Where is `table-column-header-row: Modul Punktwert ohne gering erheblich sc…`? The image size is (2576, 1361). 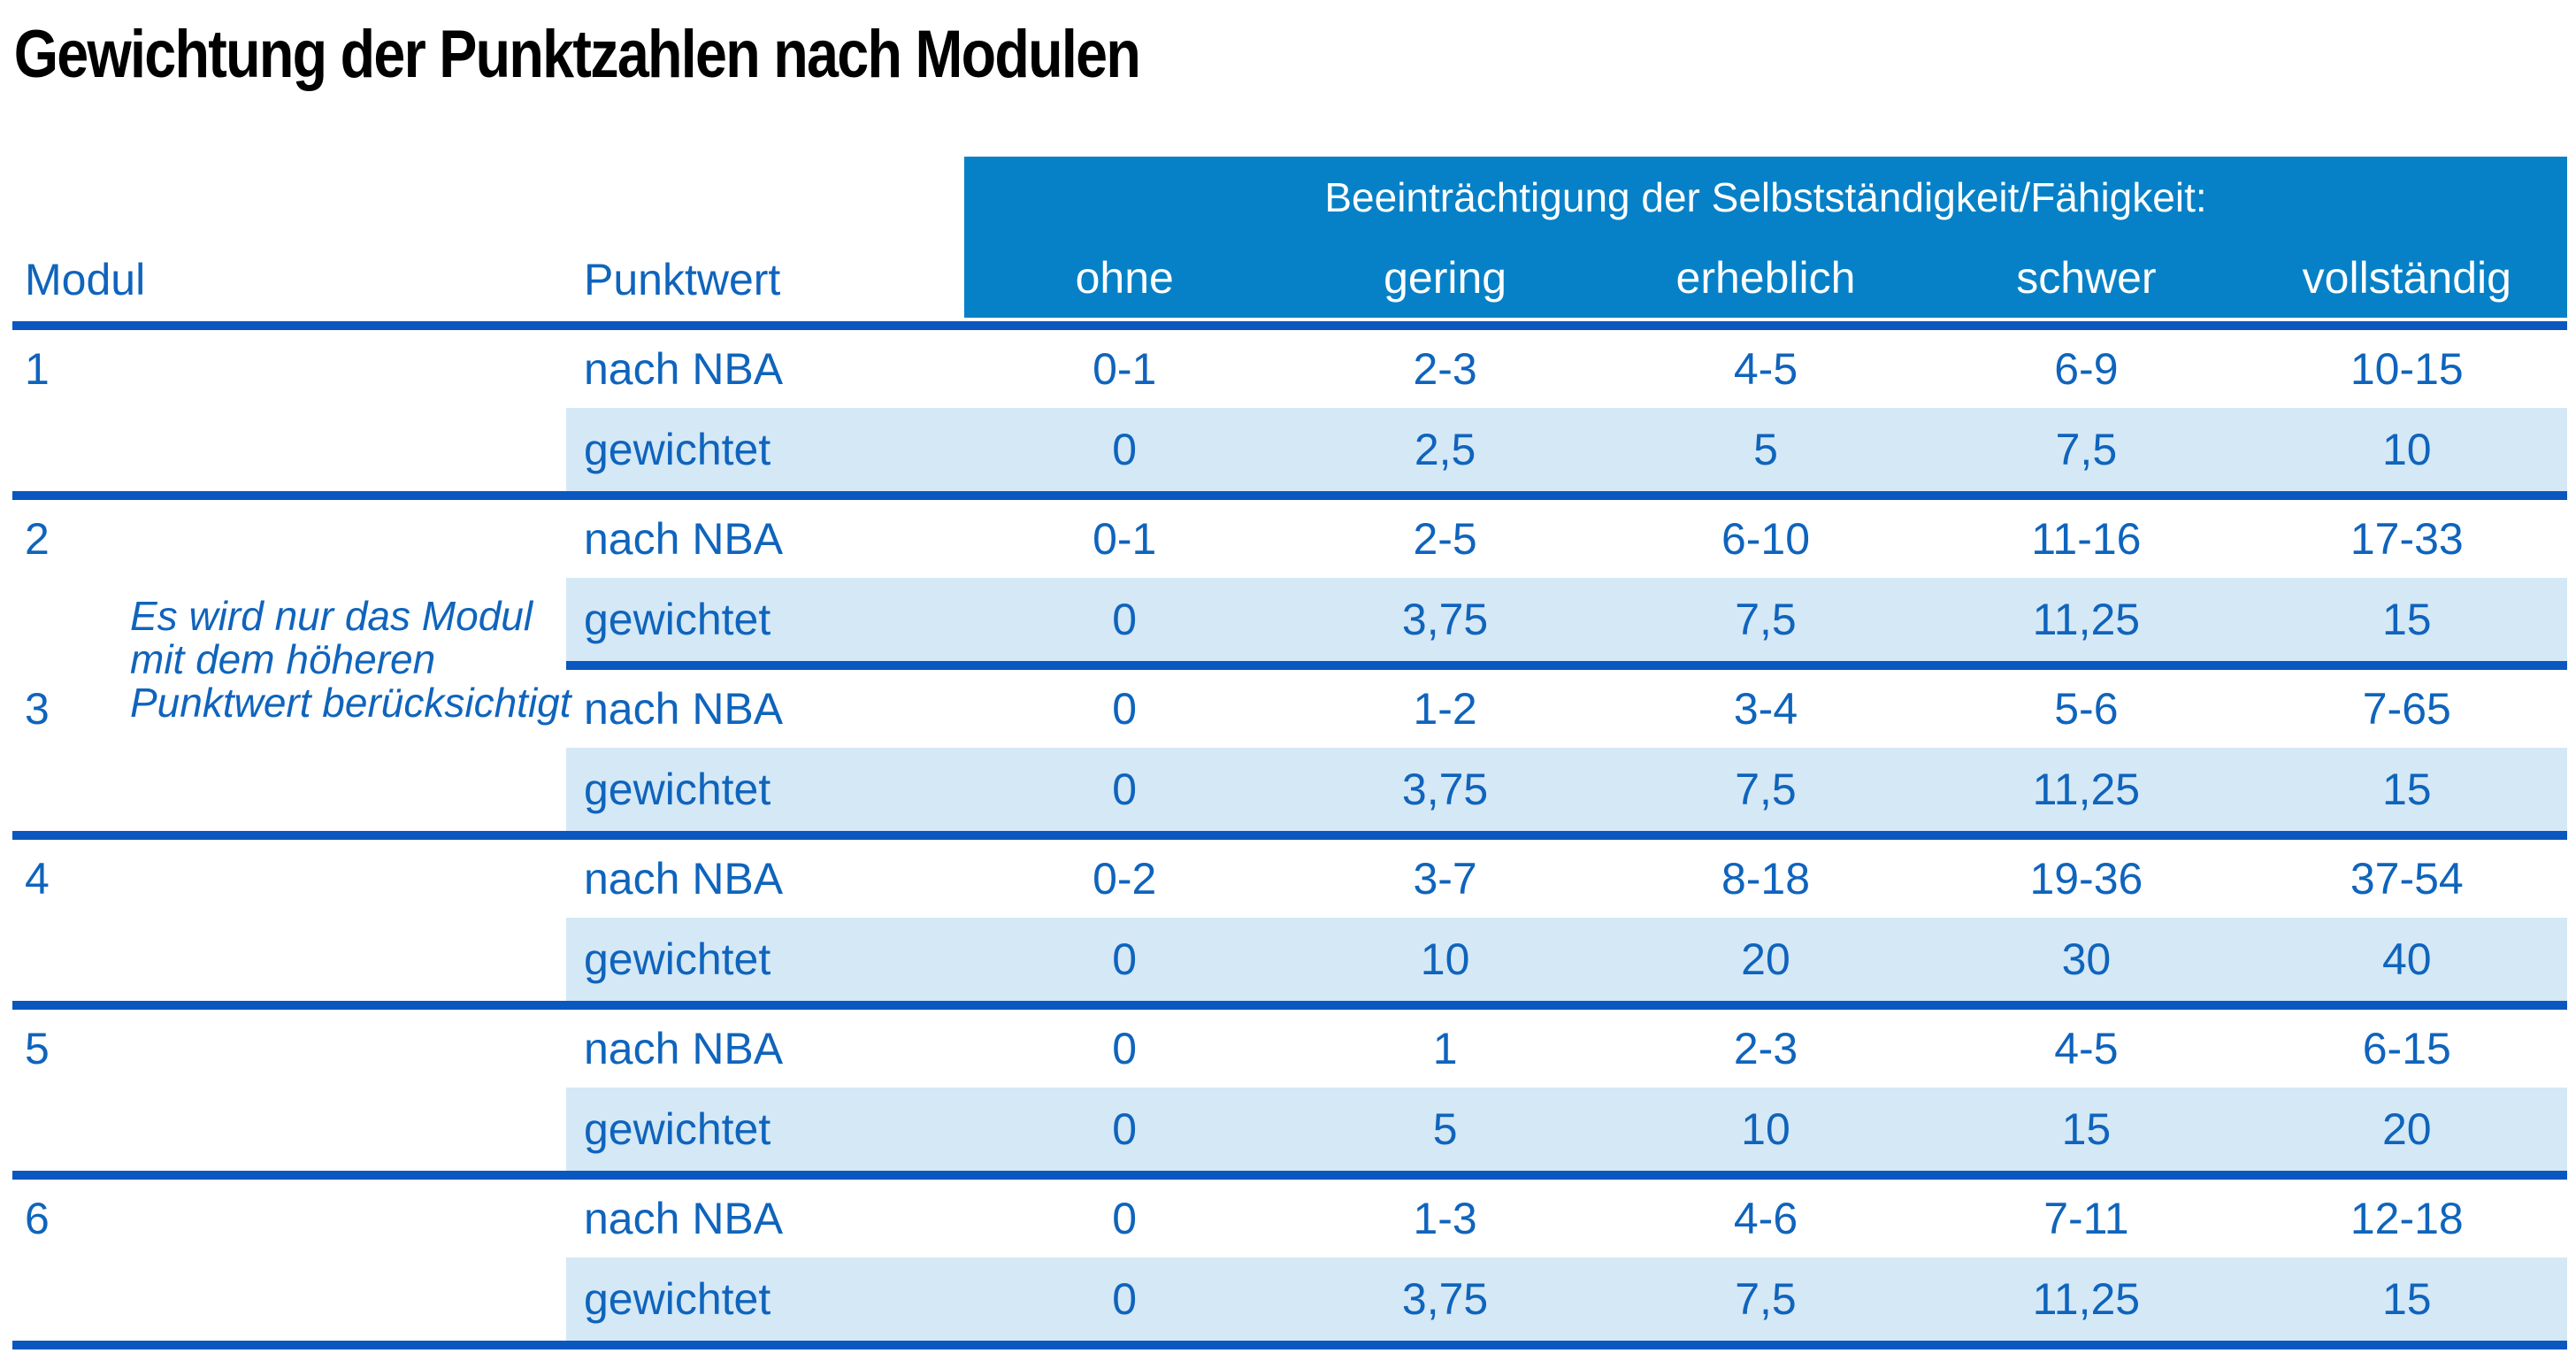
table-column-header-row: Modul Punktwert ohne gering erheblich sc… is located at coordinates (1289, 279).